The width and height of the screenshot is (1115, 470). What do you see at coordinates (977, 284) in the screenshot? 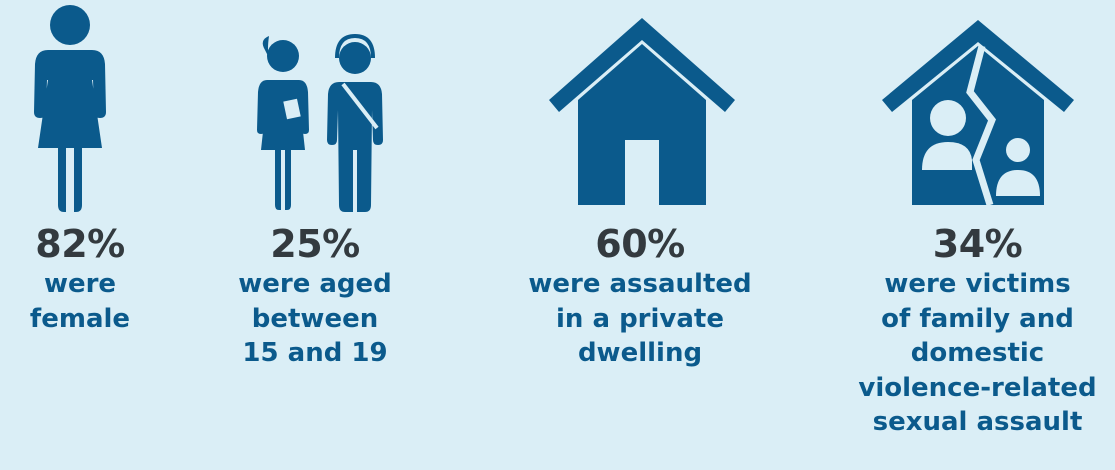
I see `stat-family-violence-line-1: were victims` at bounding box center [977, 284].